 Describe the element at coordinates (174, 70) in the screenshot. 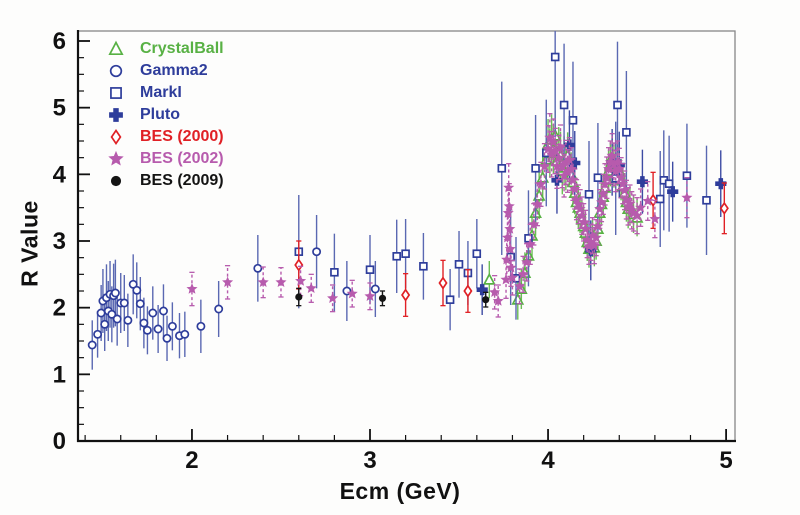

I see `legend-label-gamma2: Gamma2` at that location.